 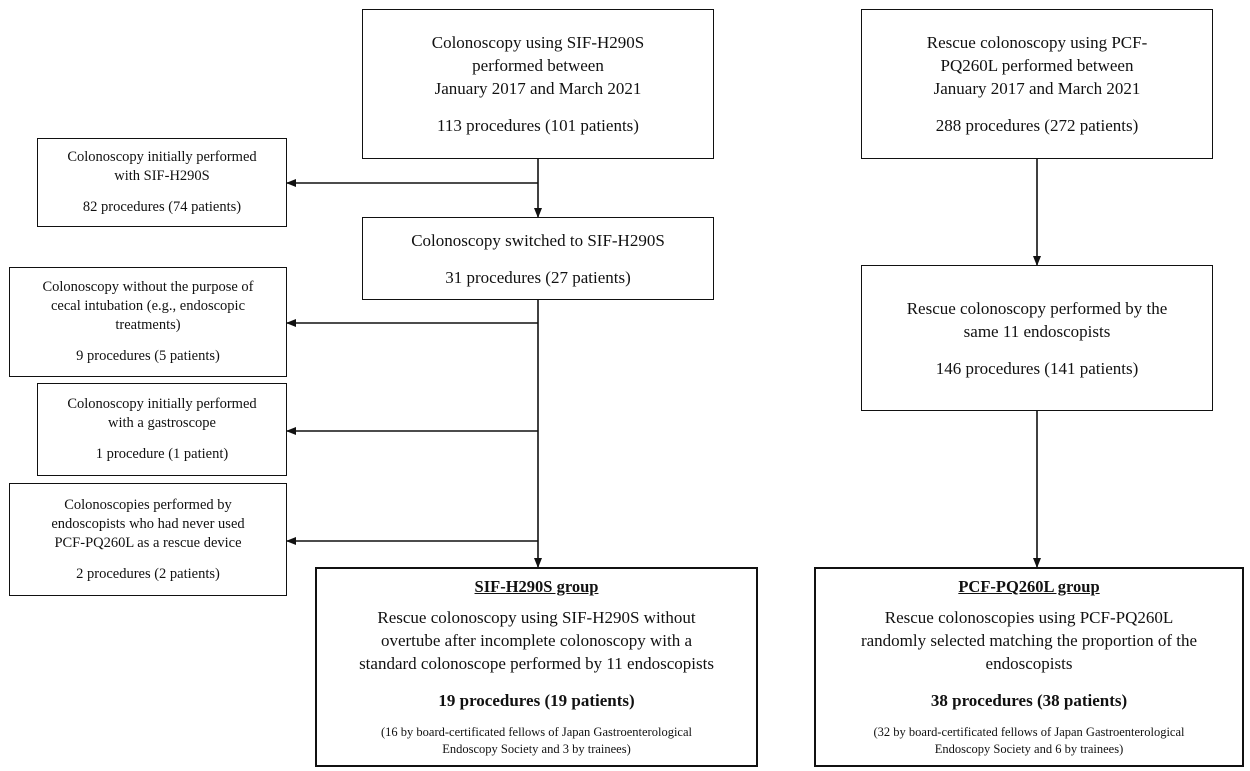 I want to click on excl-never-used-line-3: PCF-PQ260L as a rescue device, so click(x=148, y=542).